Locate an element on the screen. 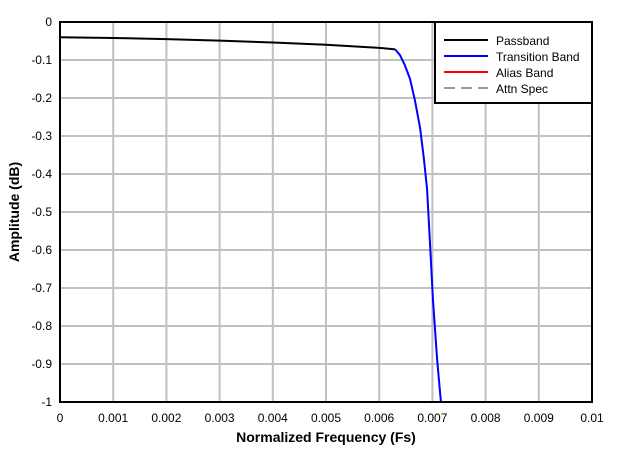 This screenshot has width=621, height=454. y-tick-label: -0.5 is located at coordinates (41, 212).